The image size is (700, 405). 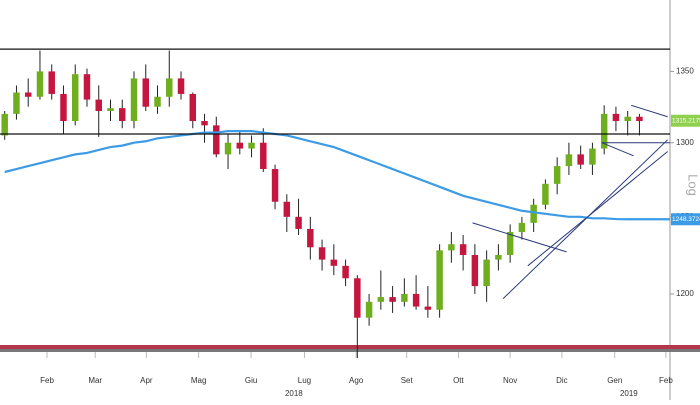 I want to click on x-tick-label: Ott, so click(x=458, y=380).